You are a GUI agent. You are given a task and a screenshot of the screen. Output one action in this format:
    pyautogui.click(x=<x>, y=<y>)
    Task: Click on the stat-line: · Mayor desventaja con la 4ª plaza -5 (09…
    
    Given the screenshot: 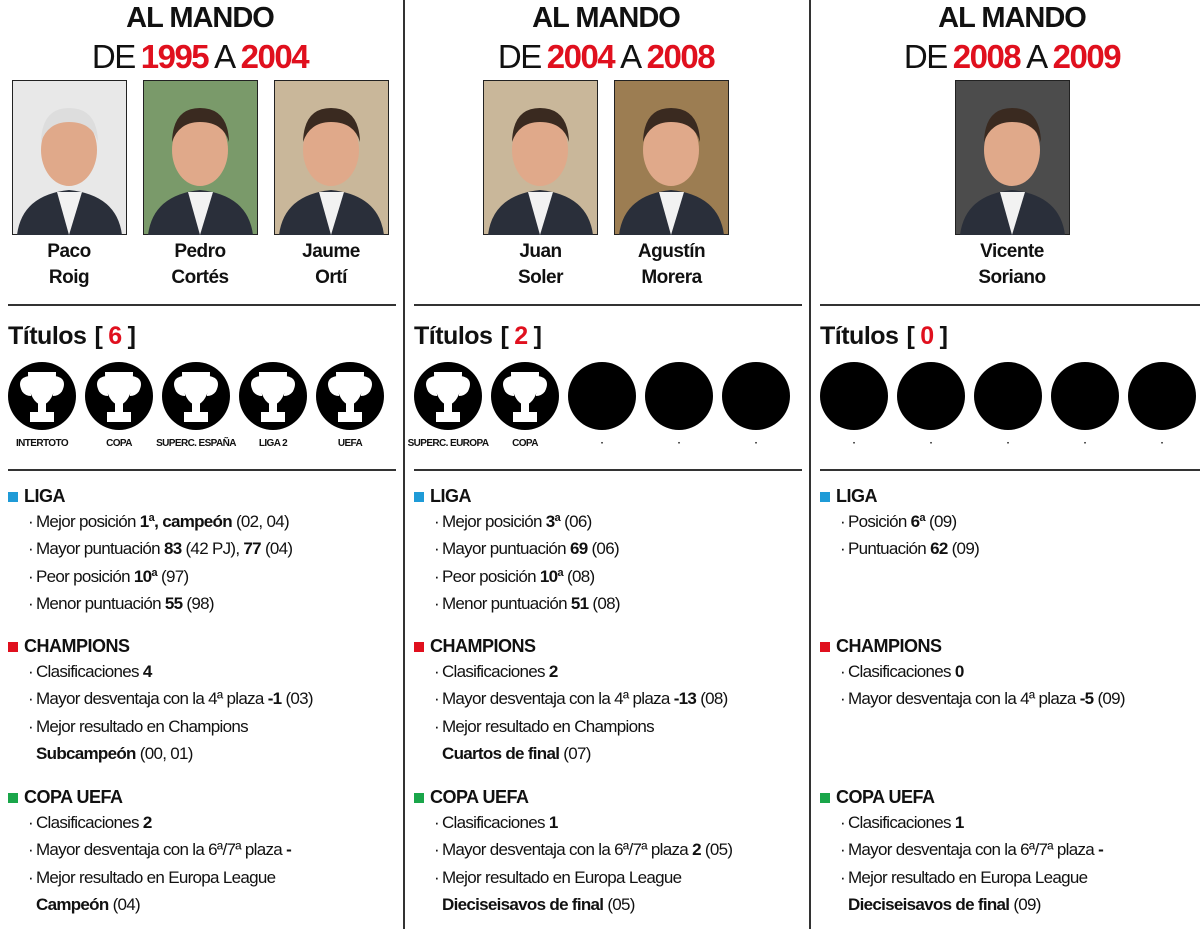 What is the action you would take?
    pyautogui.click(x=983, y=699)
    